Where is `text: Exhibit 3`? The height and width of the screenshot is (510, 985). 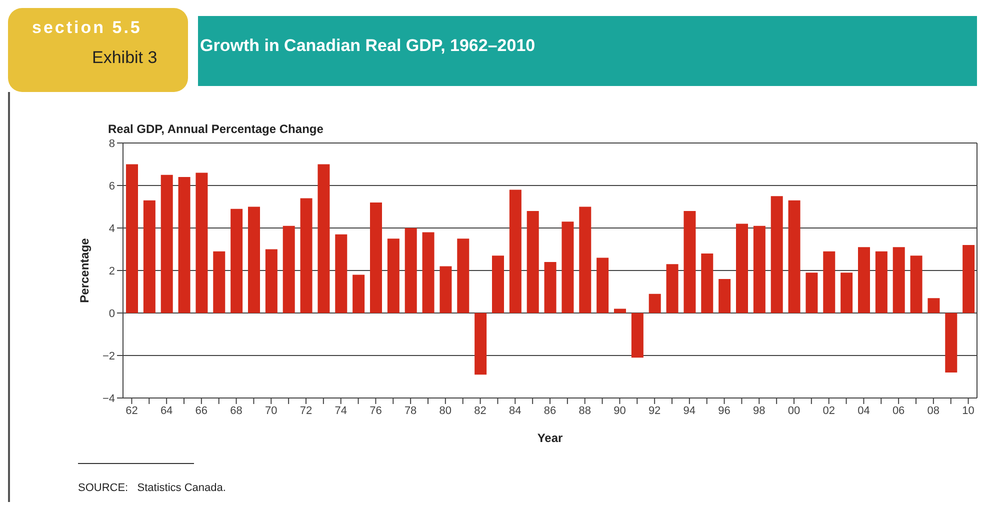
text: Exhibit 3 is located at coordinates (125, 58).